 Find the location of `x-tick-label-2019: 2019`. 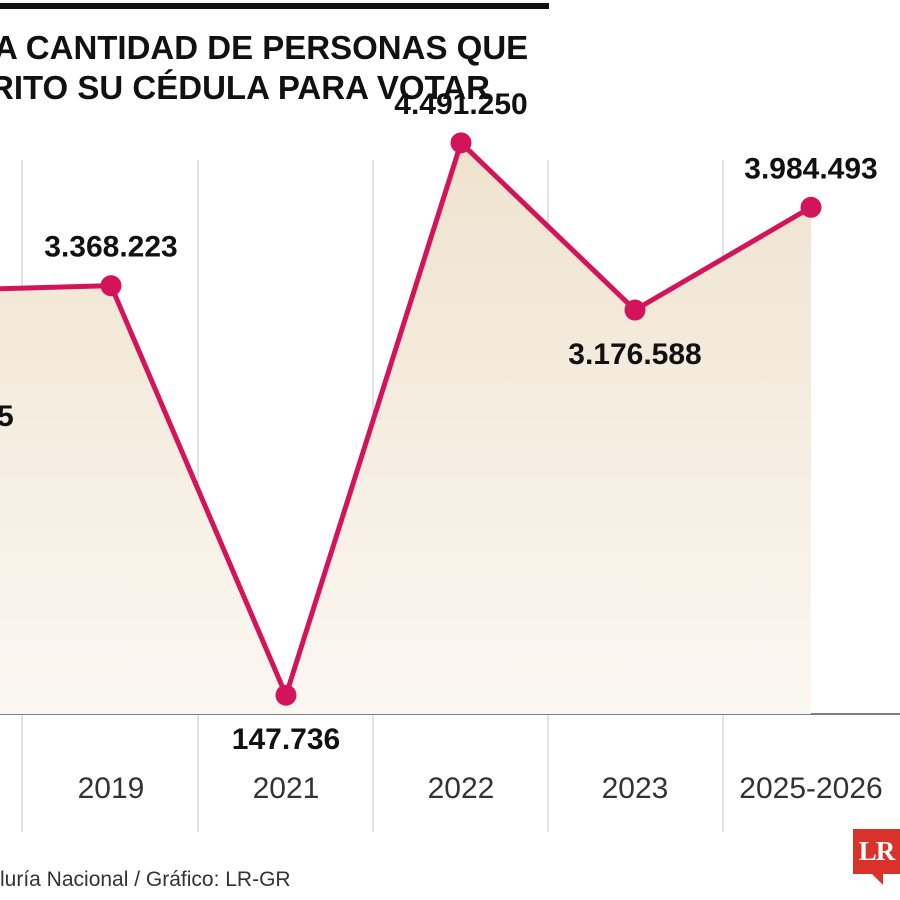

x-tick-label-2019: 2019 is located at coordinates (111, 788).